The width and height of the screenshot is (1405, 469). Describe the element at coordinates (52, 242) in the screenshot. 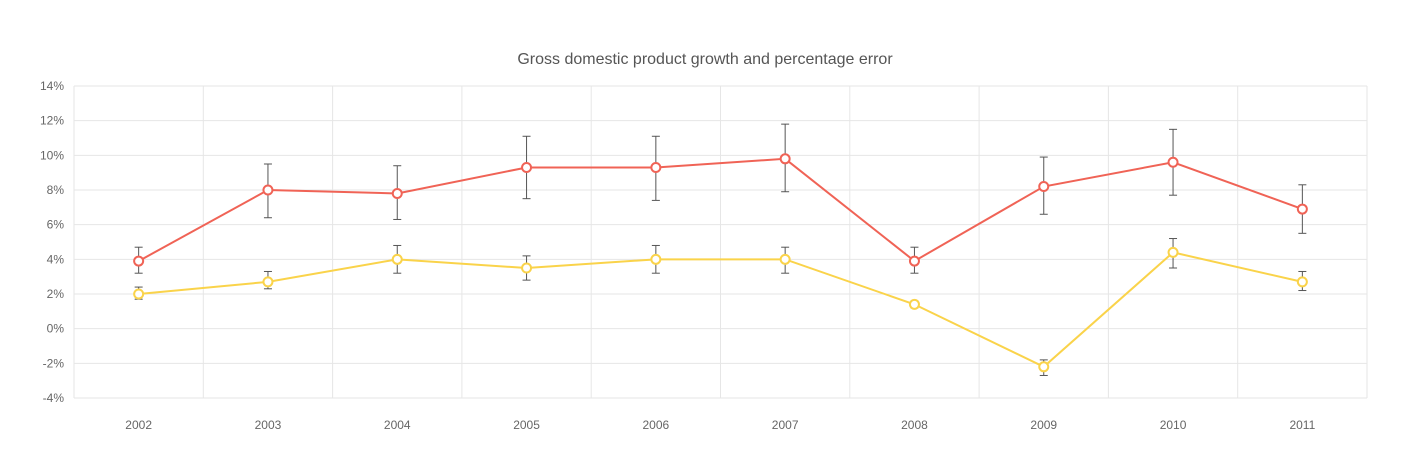

I see `y-axis-ticks: -4% -2% 0% 2% 4% 6% 8% 10% 12% 14%` at that location.